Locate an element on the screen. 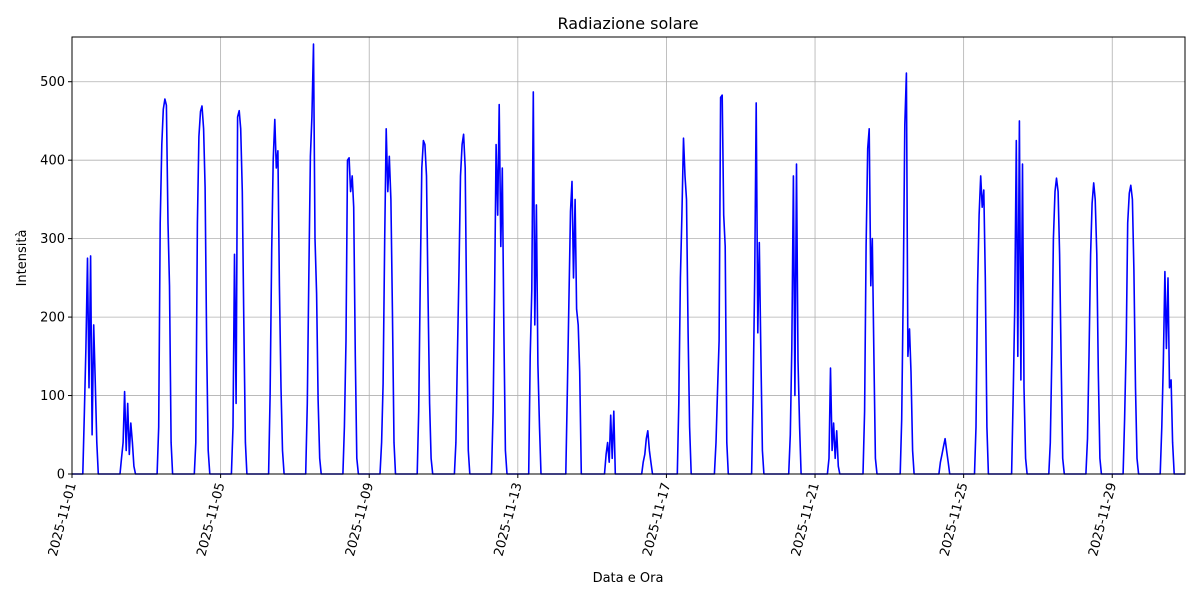 The height and width of the screenshot is (600, 1200). y-tick-label: 300 is located at coordinates (52, 239).